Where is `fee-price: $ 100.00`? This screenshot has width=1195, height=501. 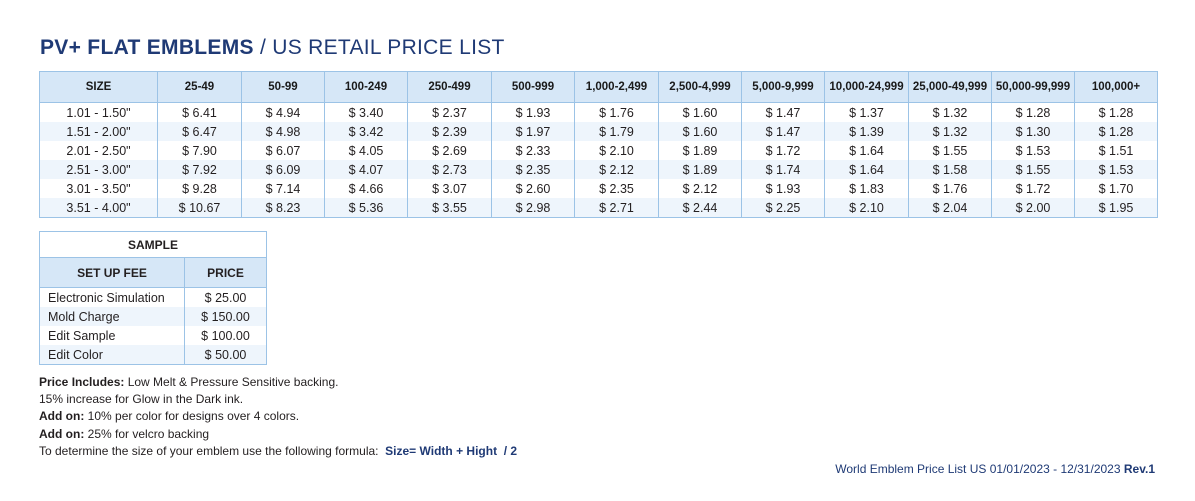 fee-price: $ 100.00 is located at coordinates (225, 335).